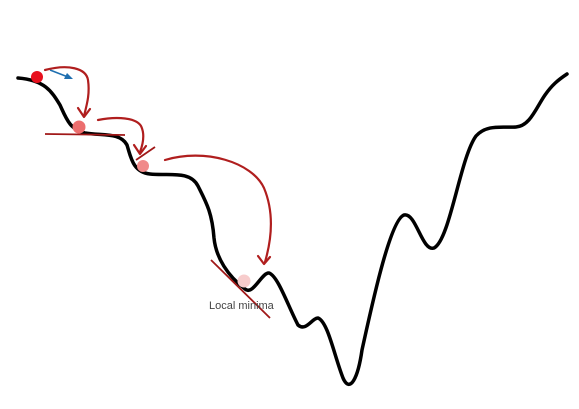 This screenshot has width=579, height=409. I want to click on tangent-line-local-minimum, so click(240, 289).